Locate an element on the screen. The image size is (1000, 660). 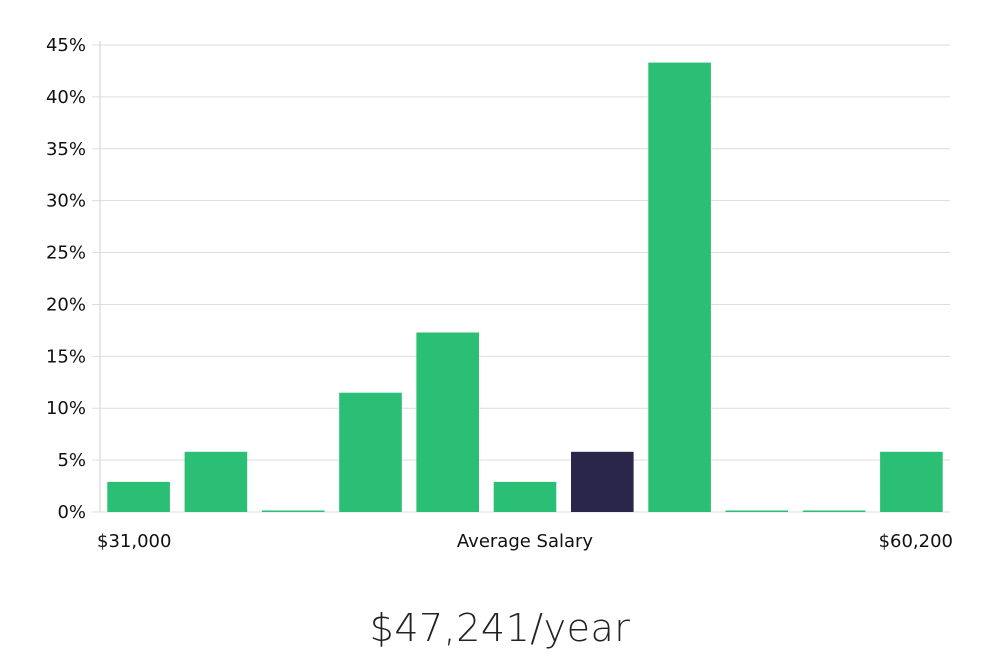
y-tick-label: 25% is located at coordinates (66, 253).